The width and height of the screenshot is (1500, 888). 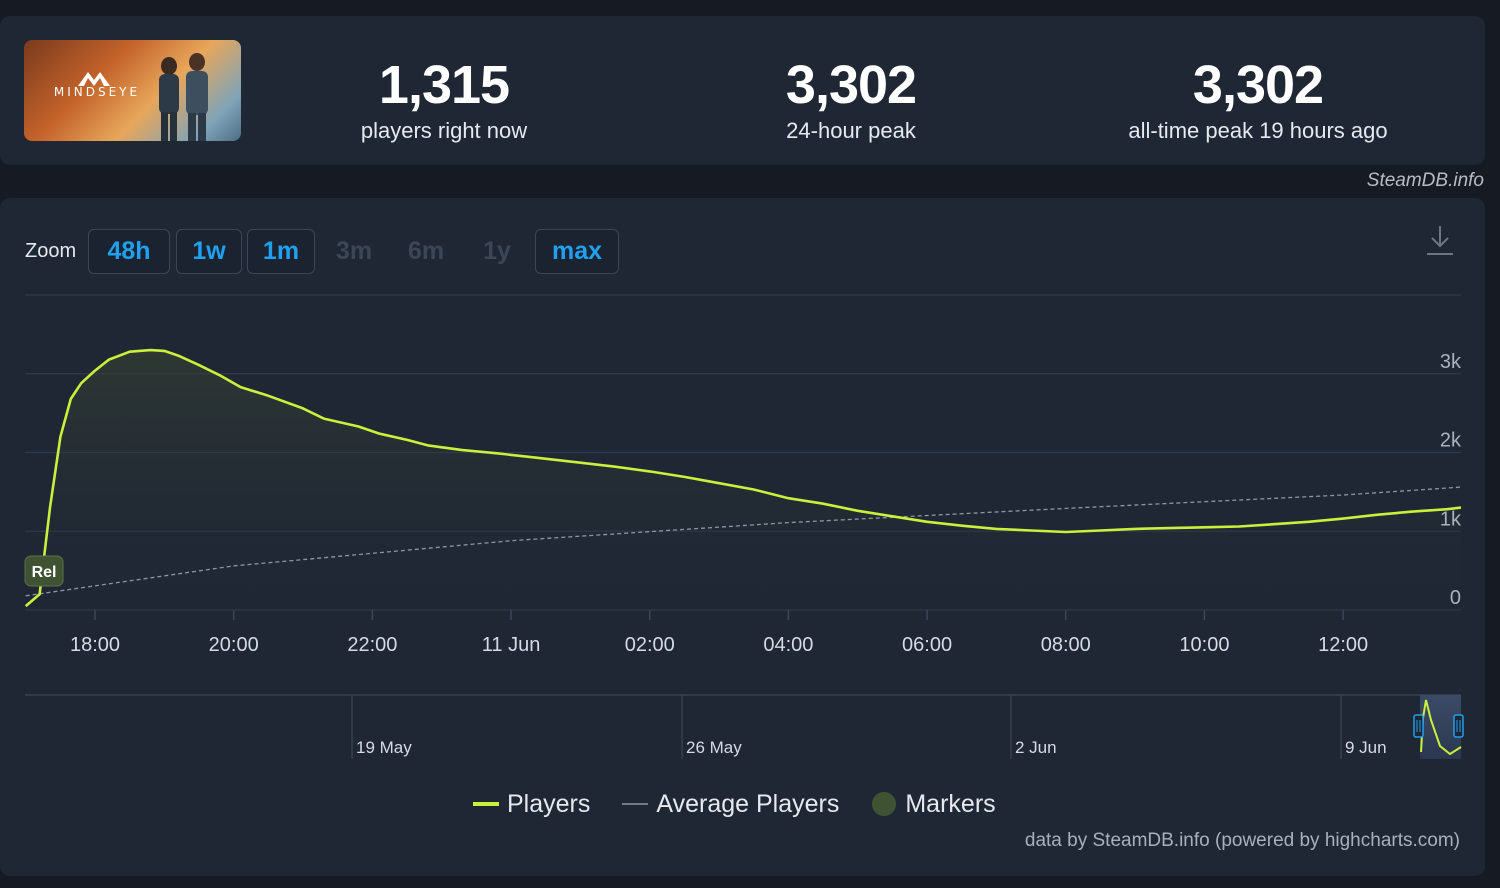 What do you see at coordinates (281, 251) in the screenshot?
I see `zoom-1m-button: 1m` at bounding box center [281, 251].